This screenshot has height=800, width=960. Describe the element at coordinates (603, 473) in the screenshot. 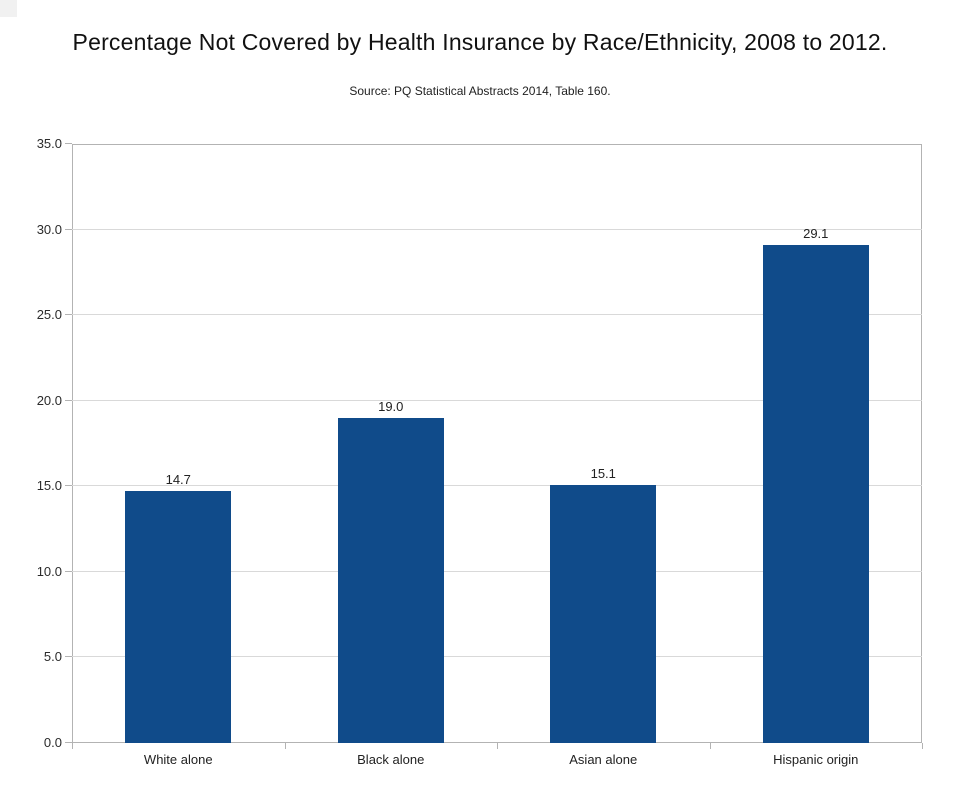

I see `bar-value-label: 15.1` at that location.